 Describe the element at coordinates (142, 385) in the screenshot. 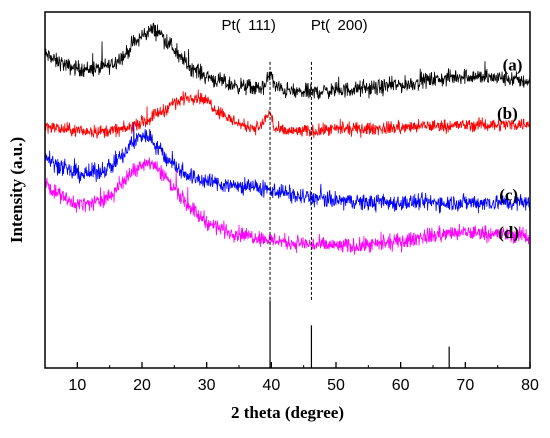

I see `x-tick-label: 20` at that location.